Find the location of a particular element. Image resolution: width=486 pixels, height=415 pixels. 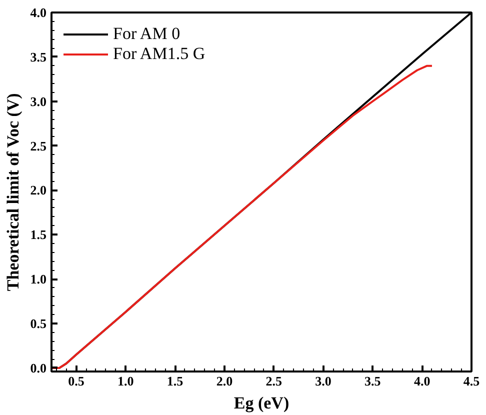

y-tick-label: 0.0 is located at coordinates (38, 368).